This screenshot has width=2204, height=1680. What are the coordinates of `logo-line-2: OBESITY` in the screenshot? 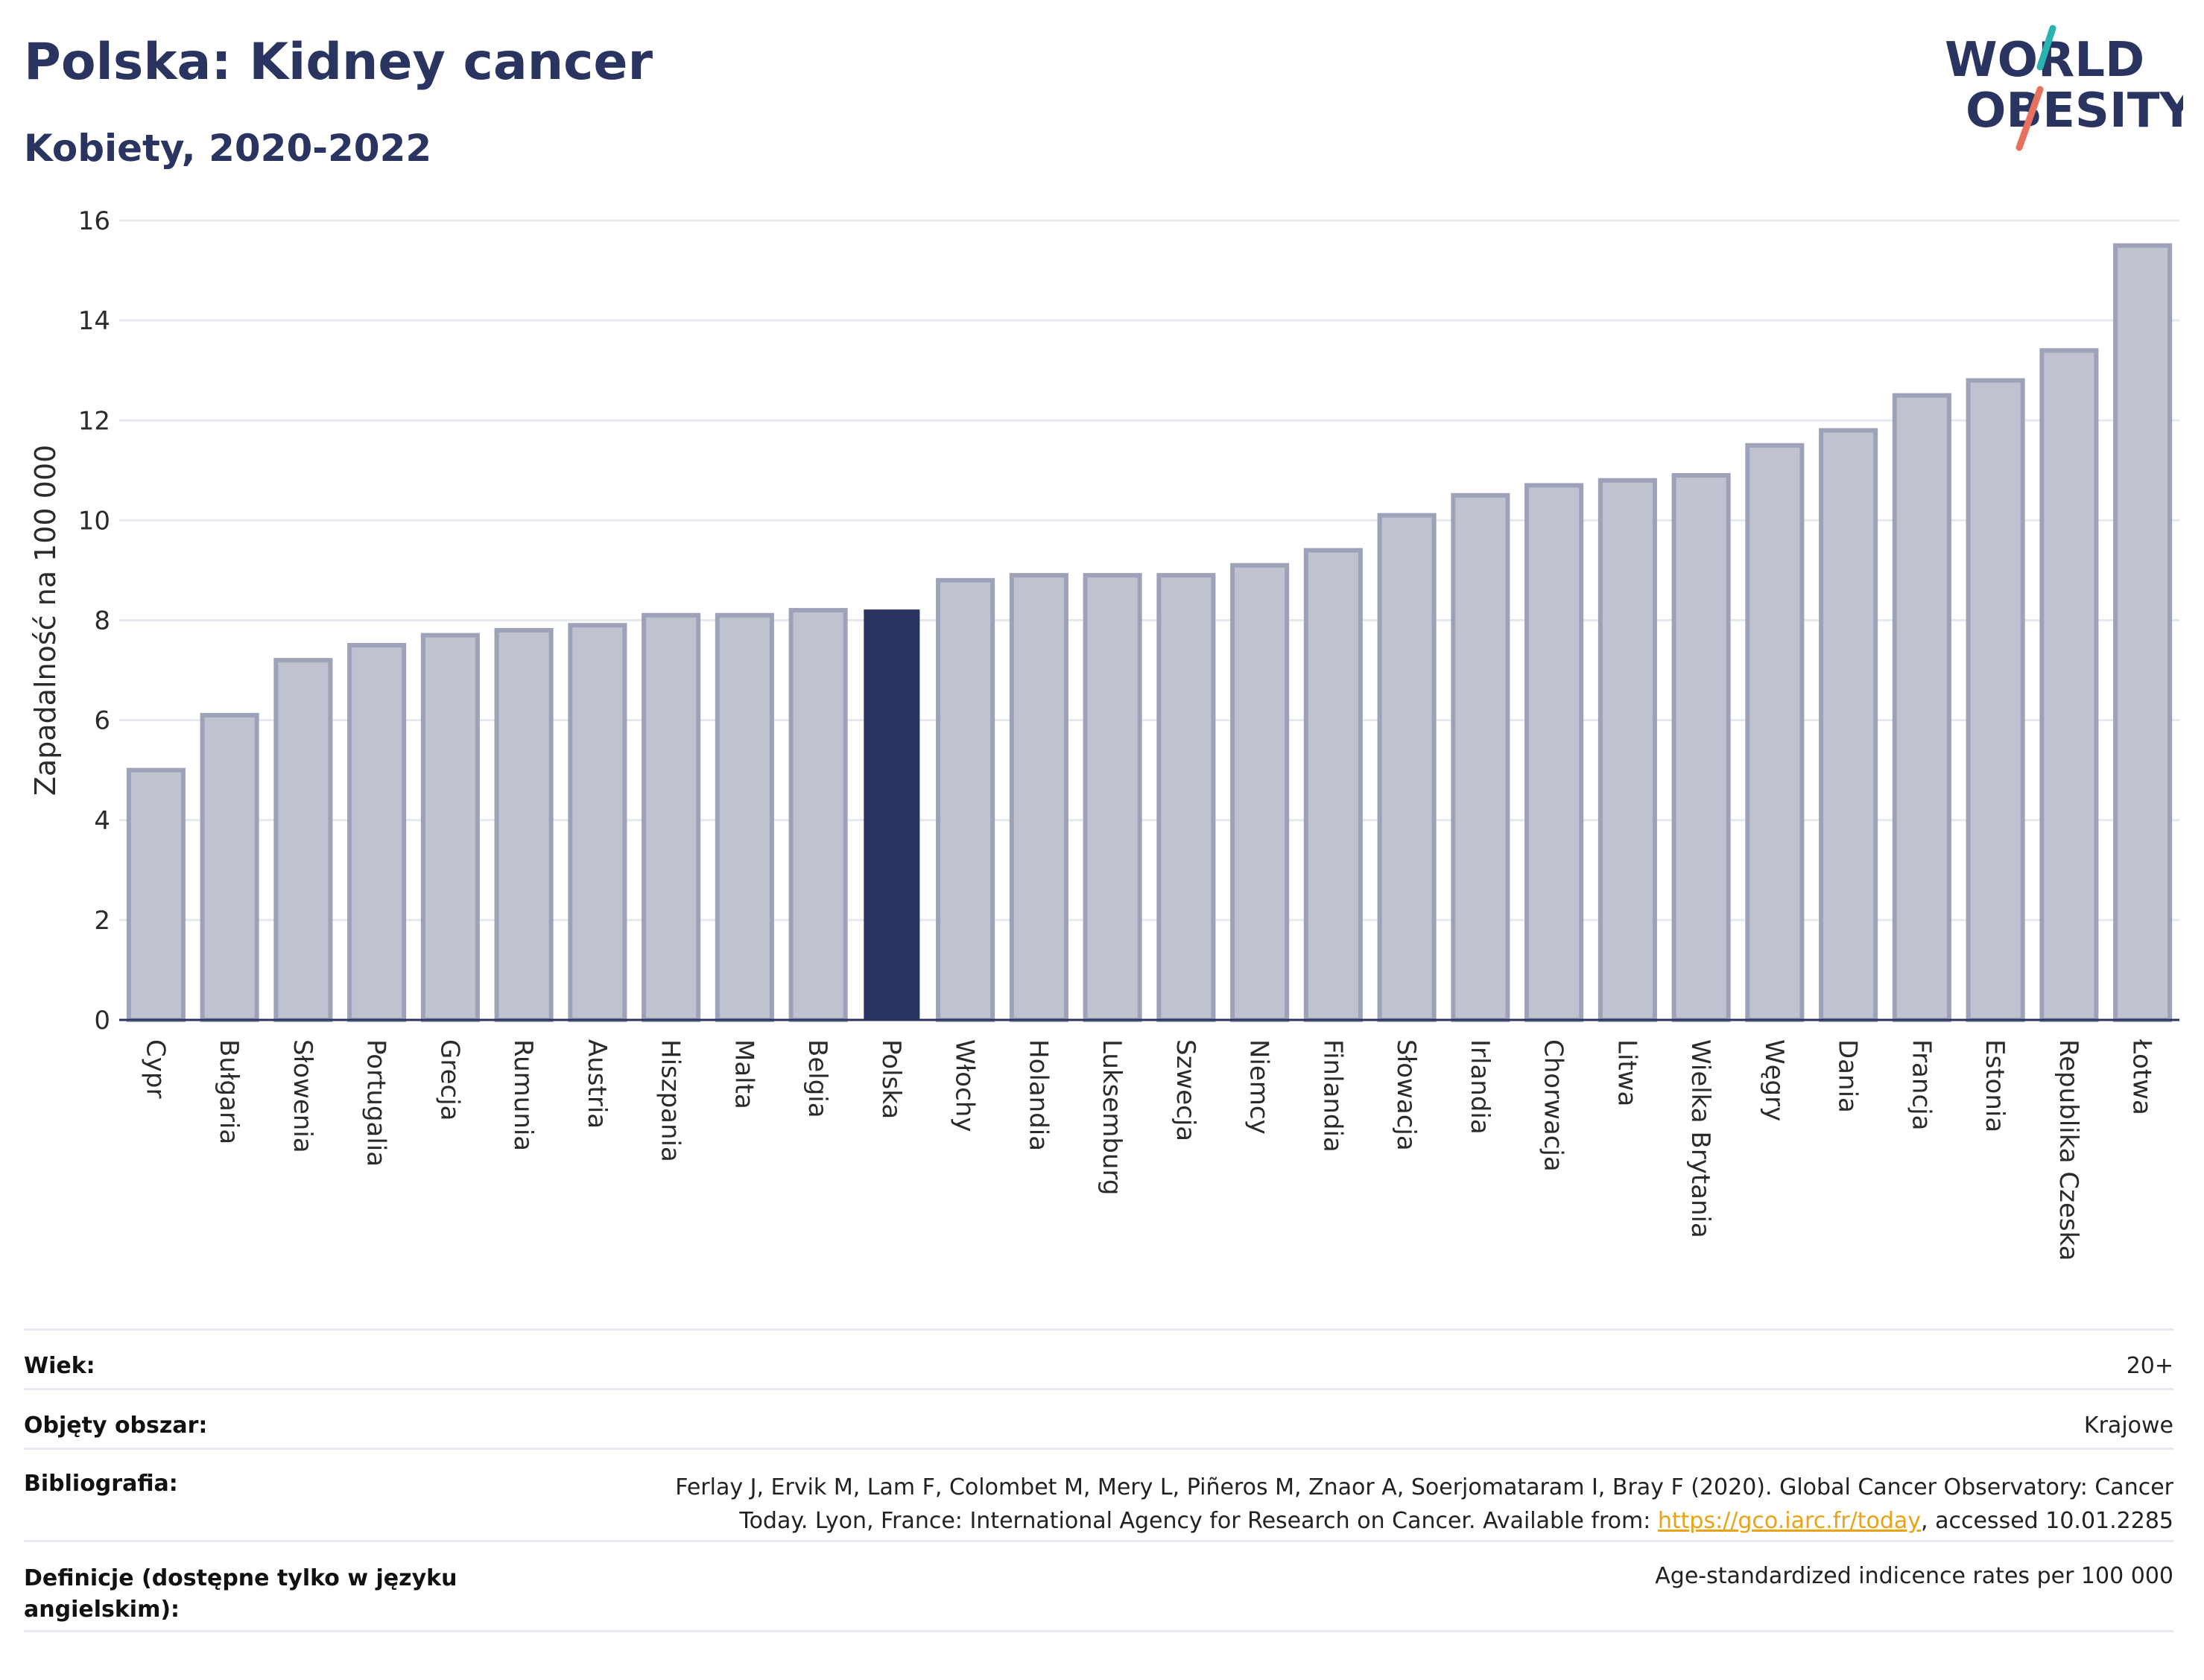 It's located at (2074, 111).